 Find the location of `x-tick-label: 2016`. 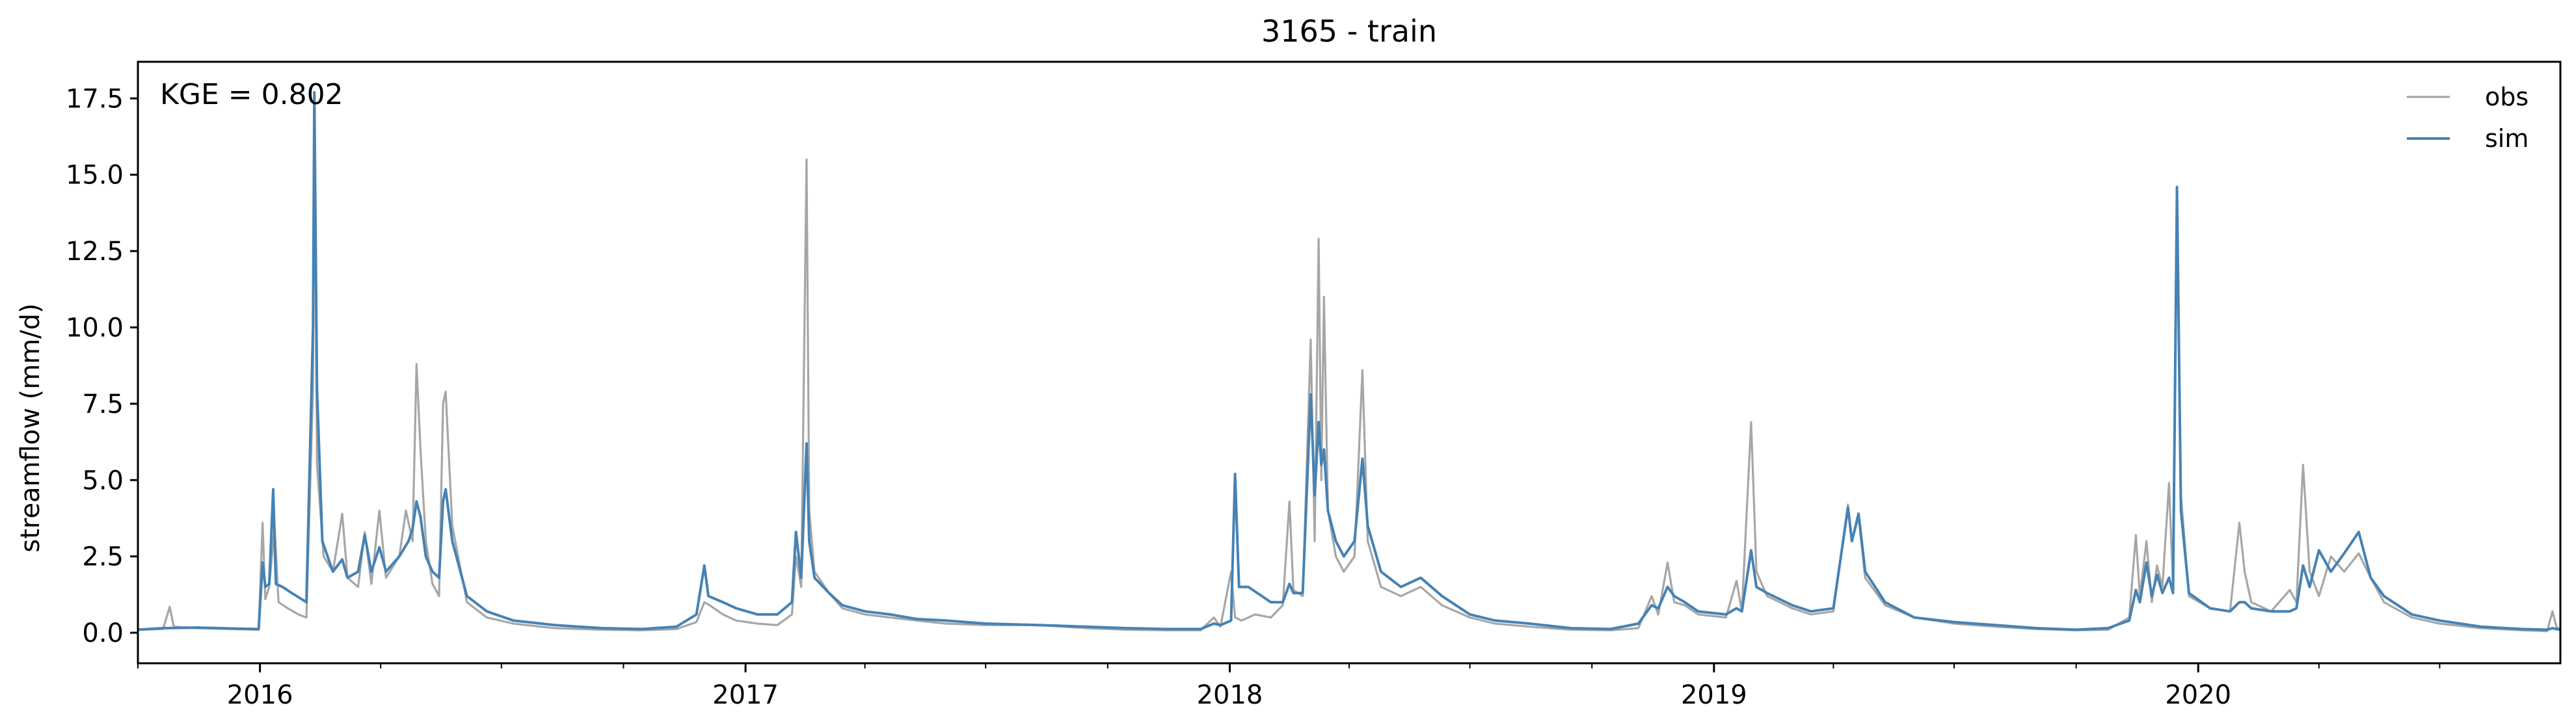

x-tick-label: 2016 is located at coordinates (260, 695).